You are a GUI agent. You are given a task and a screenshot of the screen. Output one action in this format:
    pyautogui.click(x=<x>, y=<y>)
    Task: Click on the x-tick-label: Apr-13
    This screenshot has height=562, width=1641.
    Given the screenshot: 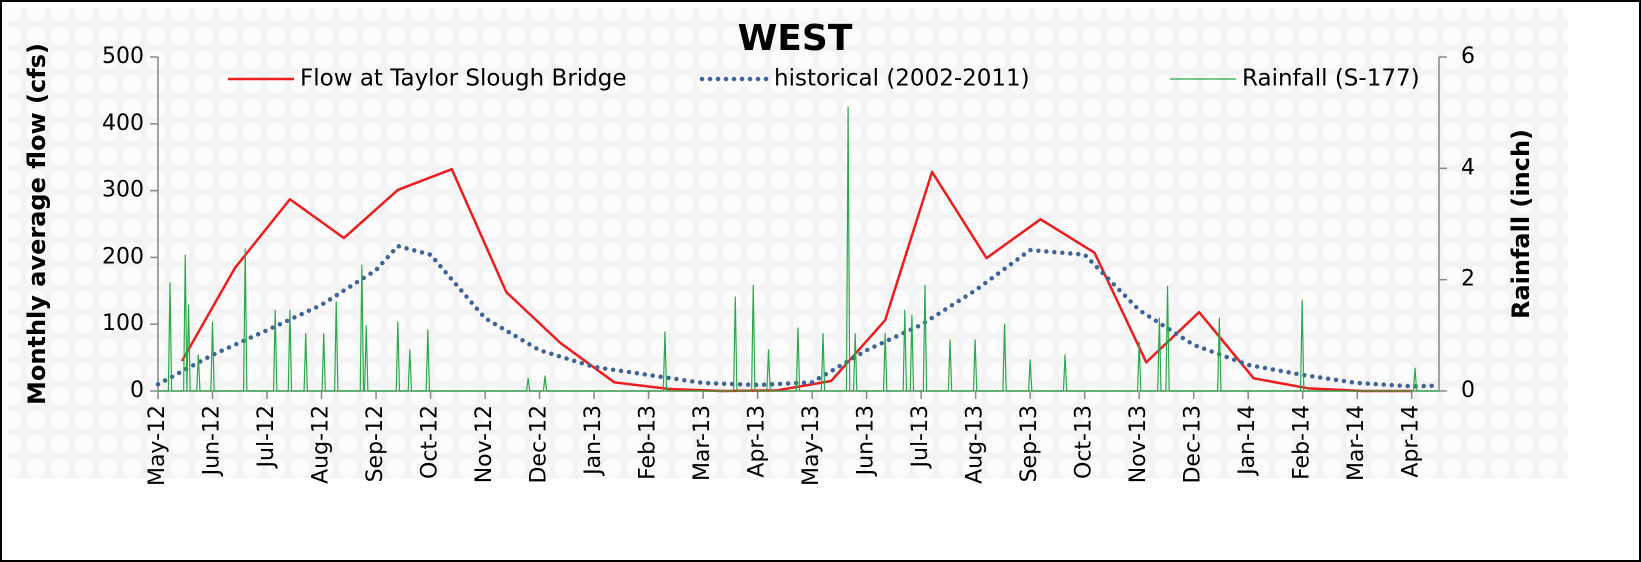 What is the action you would take?
    pyautogui.click(x=757, y=441)
    